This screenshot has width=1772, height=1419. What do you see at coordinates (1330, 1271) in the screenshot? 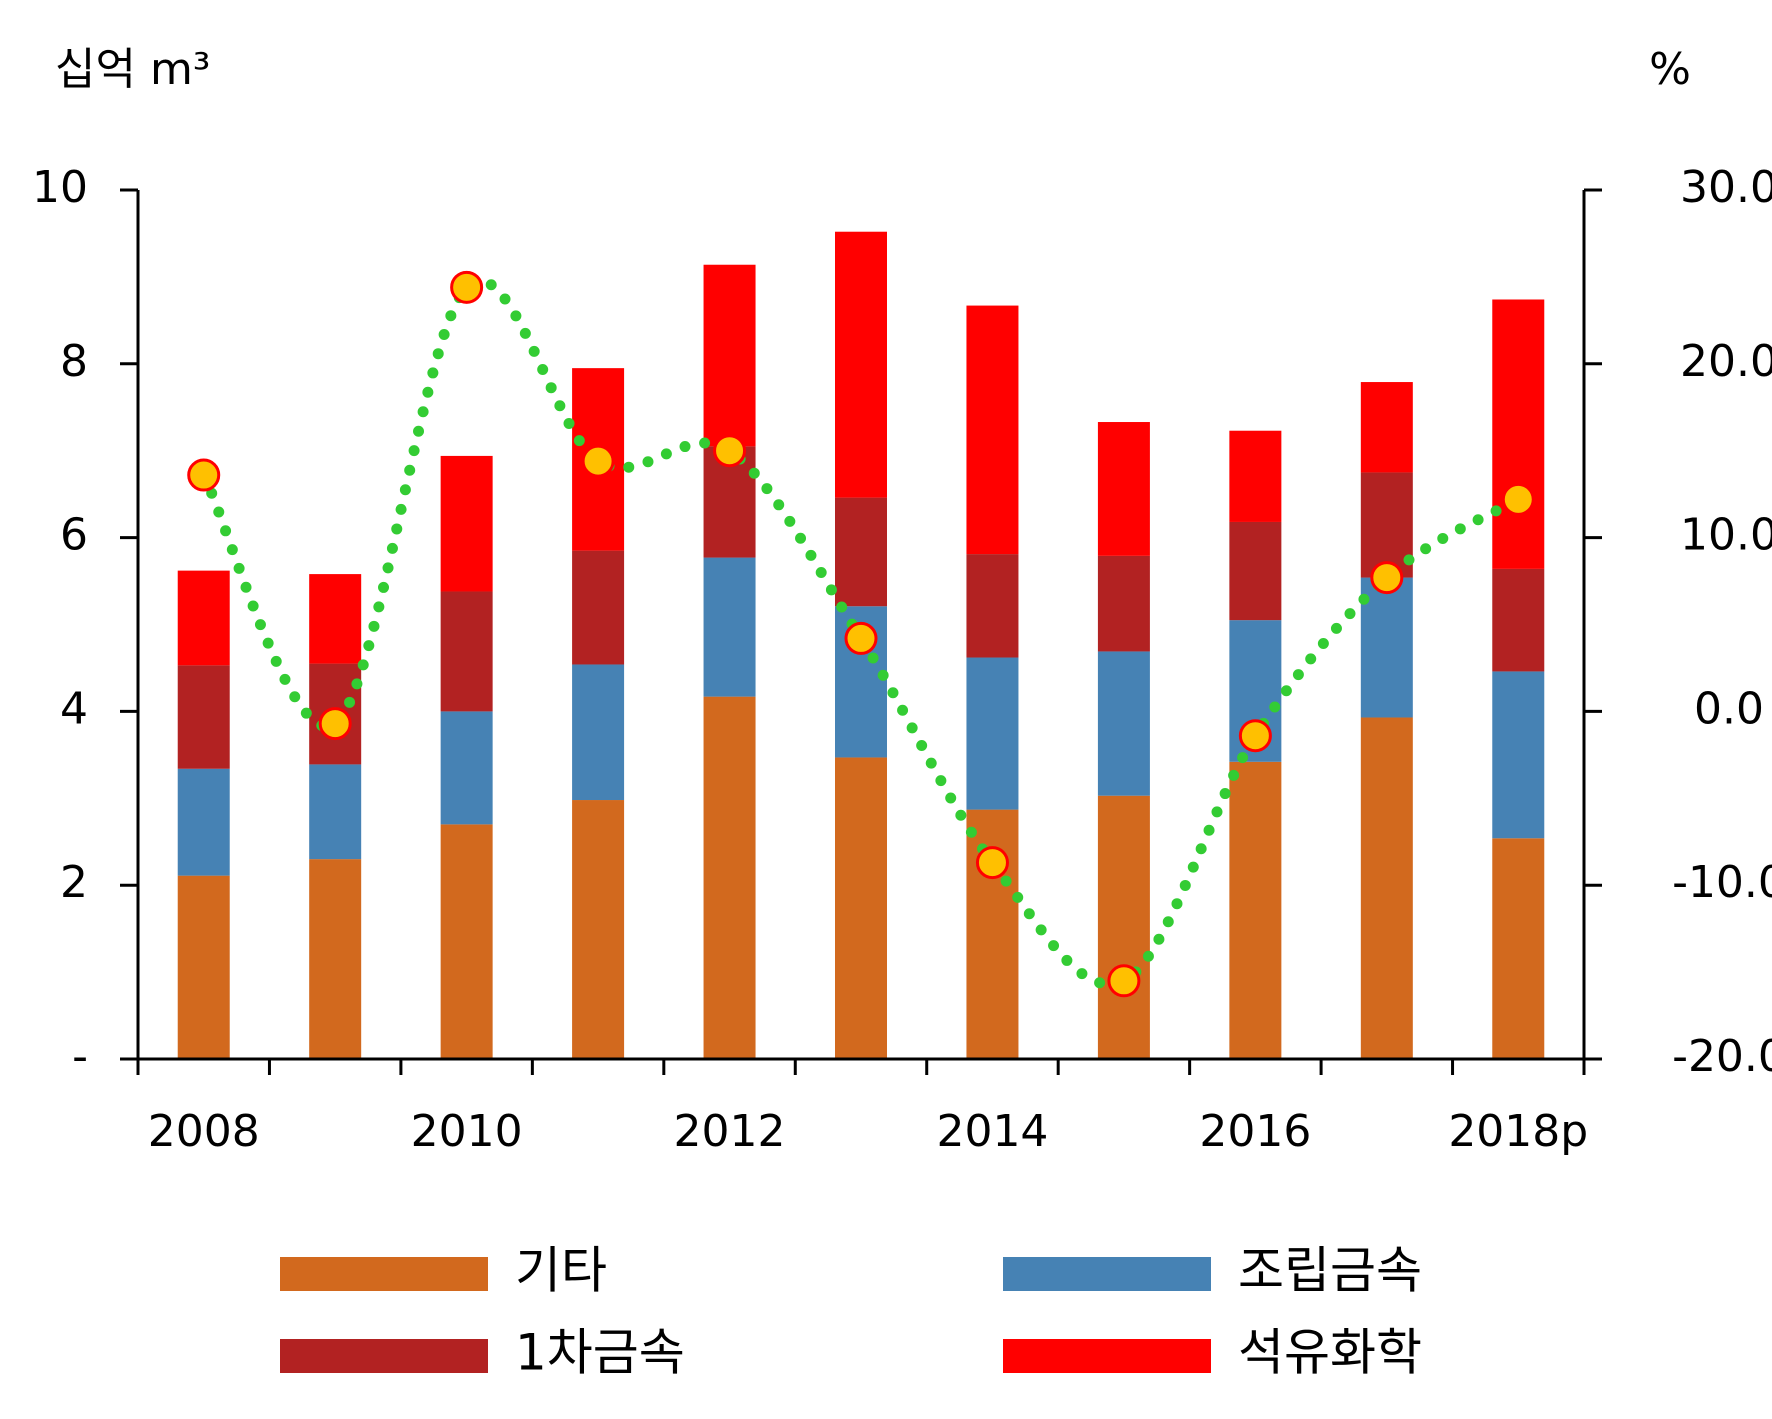
I see `legend-label: 조립금속` at bounding box center [1330, 1271].